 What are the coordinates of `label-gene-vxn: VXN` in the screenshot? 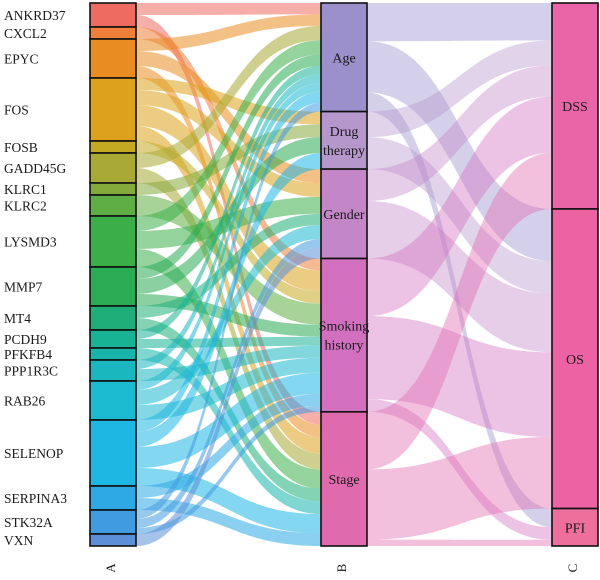 It's located at (18, 540).